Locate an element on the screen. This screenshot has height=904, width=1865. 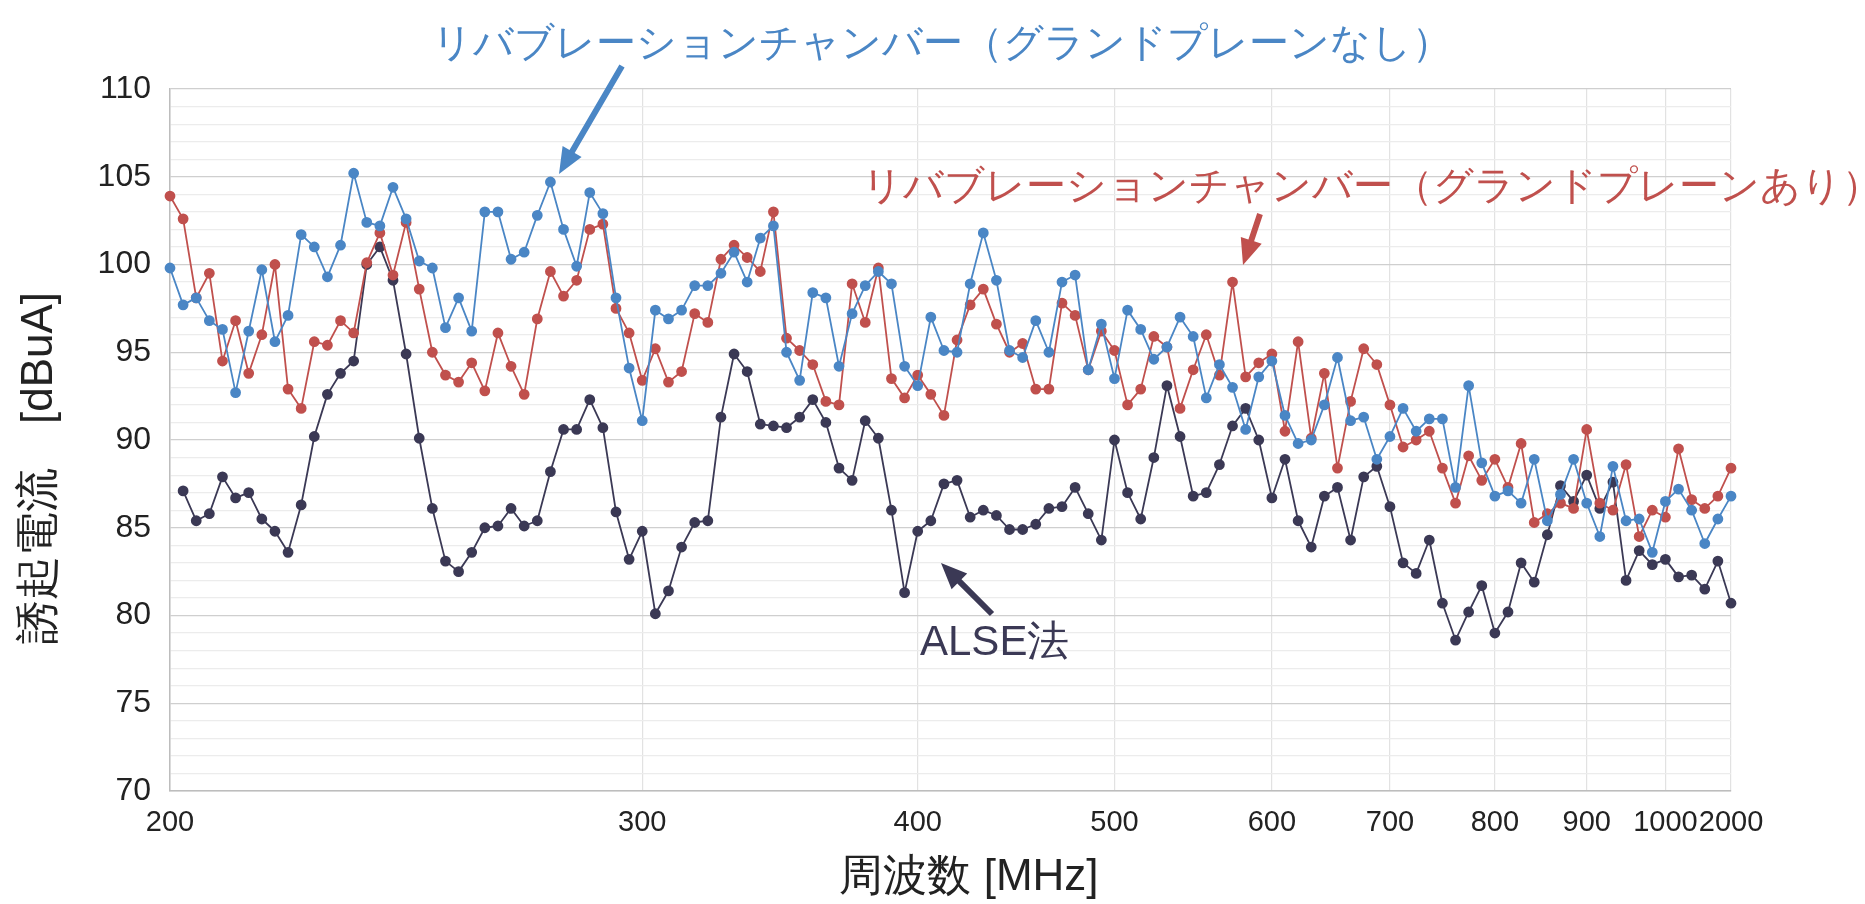
y-tick-label: 85 is located at coordinates (133, 525).